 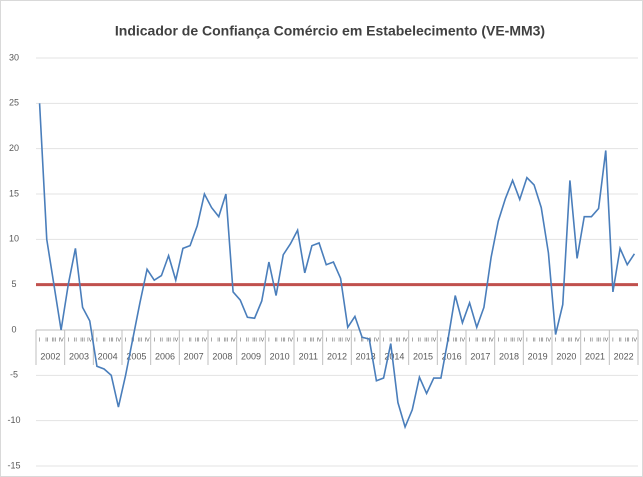 I want to click on x-group-label: 2003, so click(x=79, y=356).